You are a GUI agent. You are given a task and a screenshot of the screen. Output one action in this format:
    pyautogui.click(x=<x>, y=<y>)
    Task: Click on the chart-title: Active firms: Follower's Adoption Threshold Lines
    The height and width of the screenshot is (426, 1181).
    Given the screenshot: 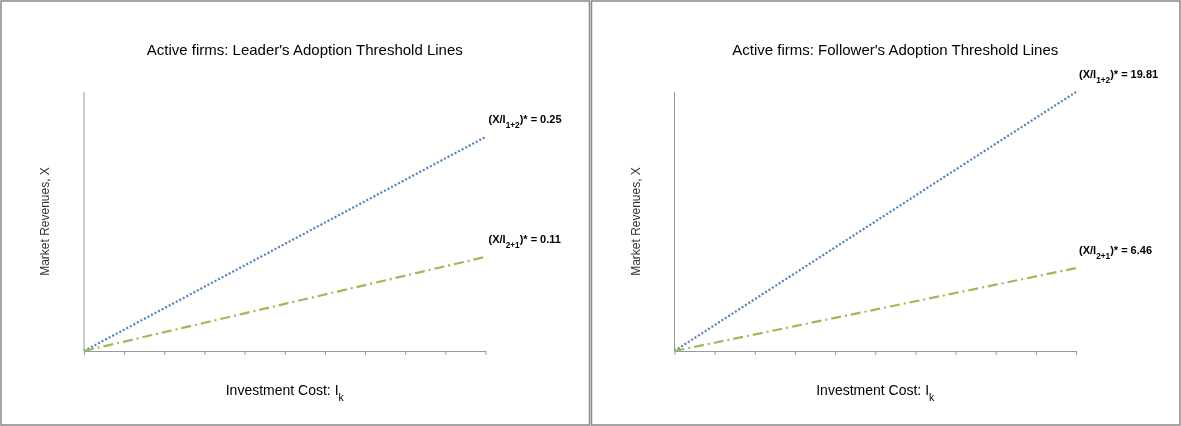 What is the action you would take?
    pyautogui.click(x=895, y=49)
    